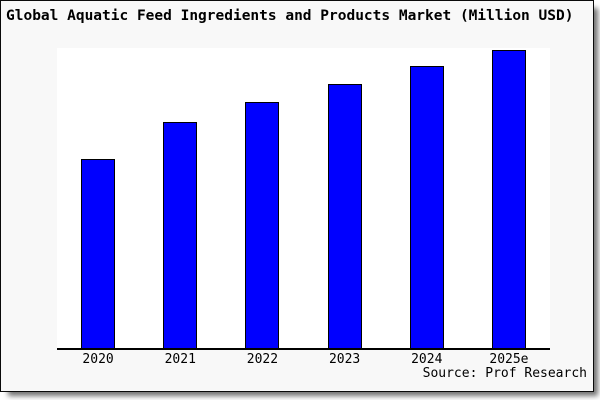 The width and height of the screenshot is (600, 400). I want to click on x-tick-label-2022: 2022, so click(262, 359).